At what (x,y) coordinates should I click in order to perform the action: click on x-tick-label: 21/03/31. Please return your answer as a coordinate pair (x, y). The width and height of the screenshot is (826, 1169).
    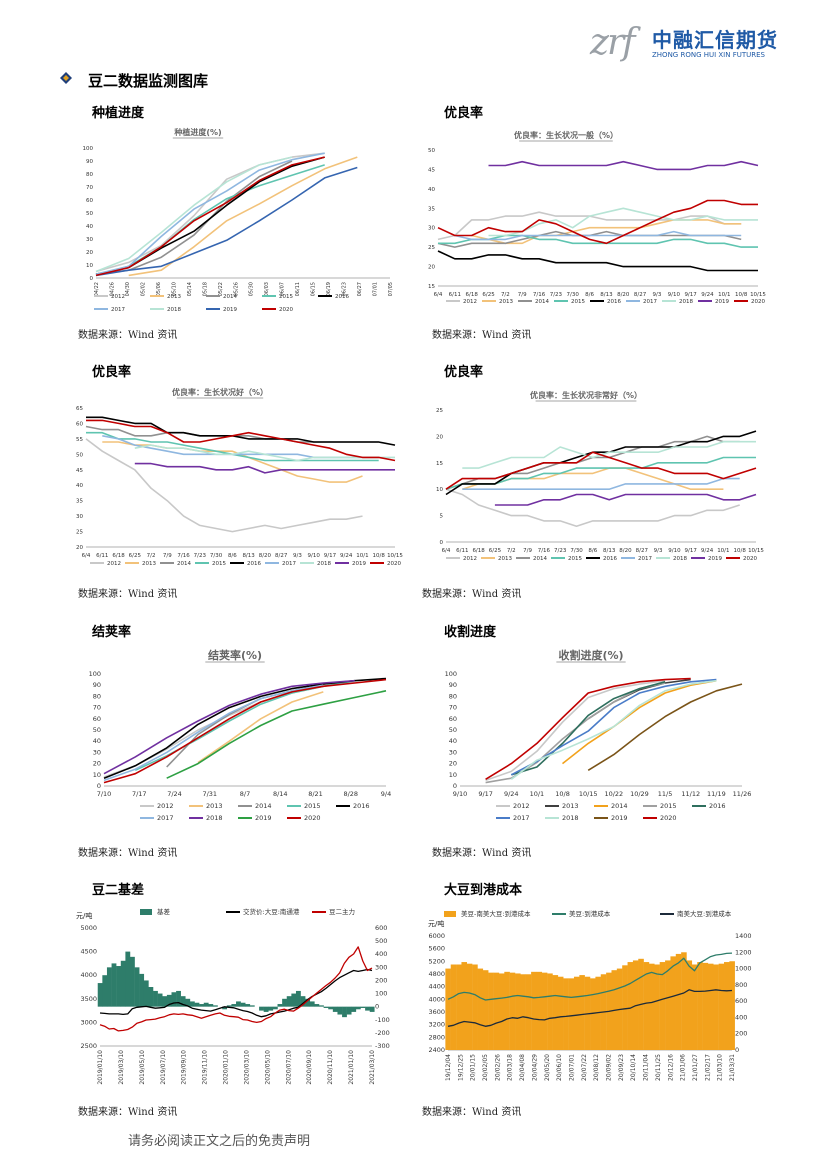
    Looking at the image, I should click on (732, 1067).